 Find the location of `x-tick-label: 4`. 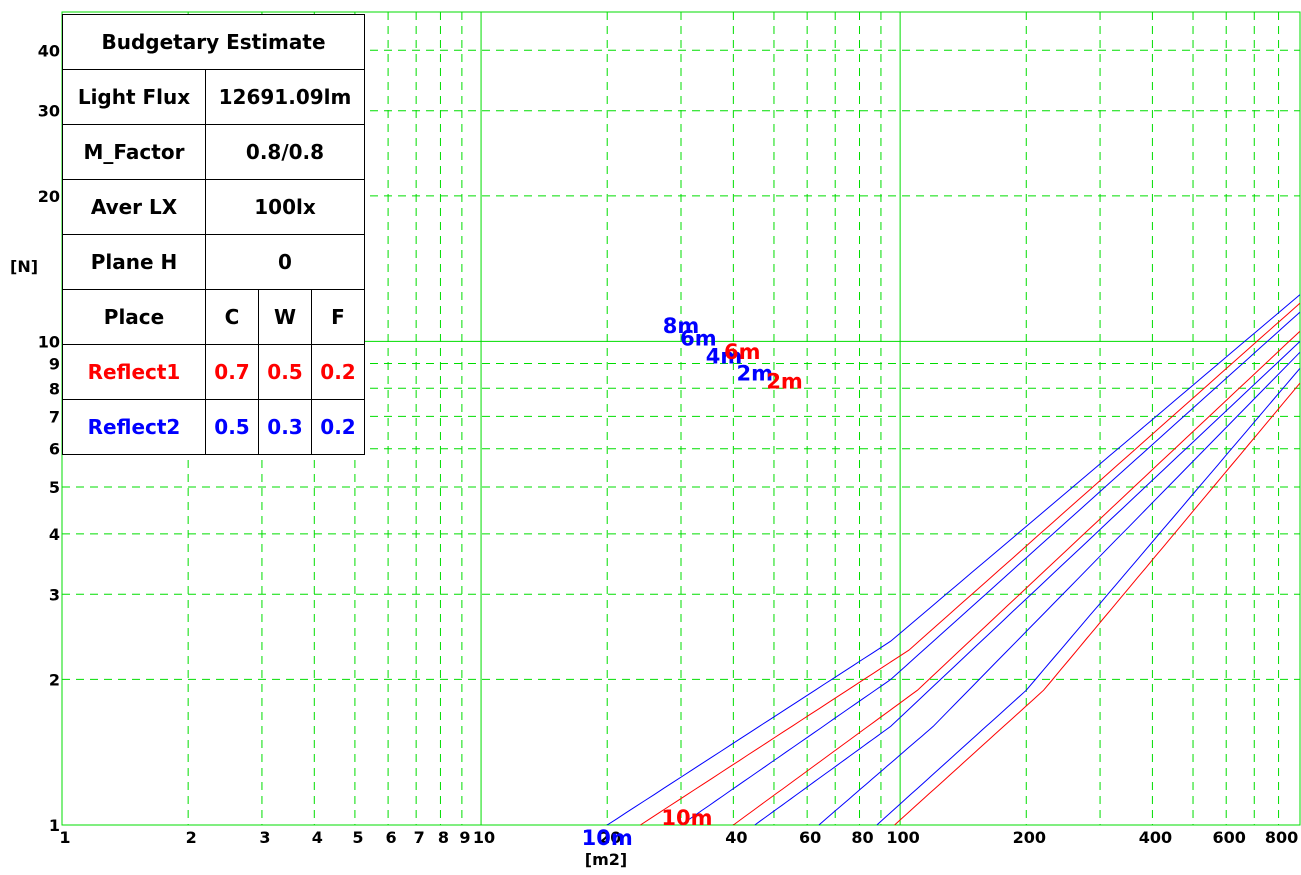

x-tick-label: 4 is located at coordinates (317, 837).